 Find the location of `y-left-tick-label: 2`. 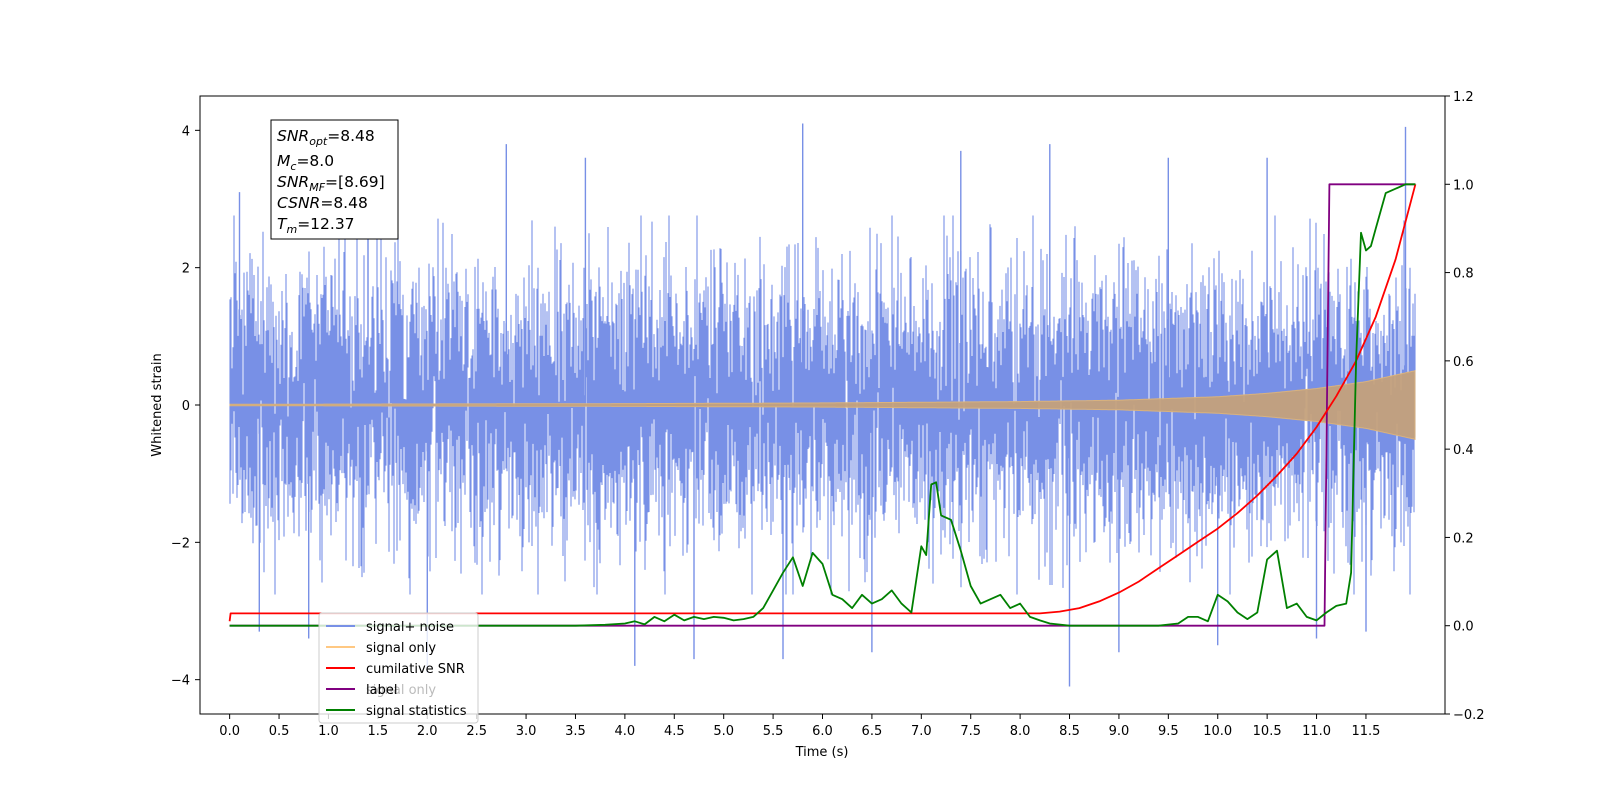

y-left-tick-label: 2 is located at coordinates (186, 269).